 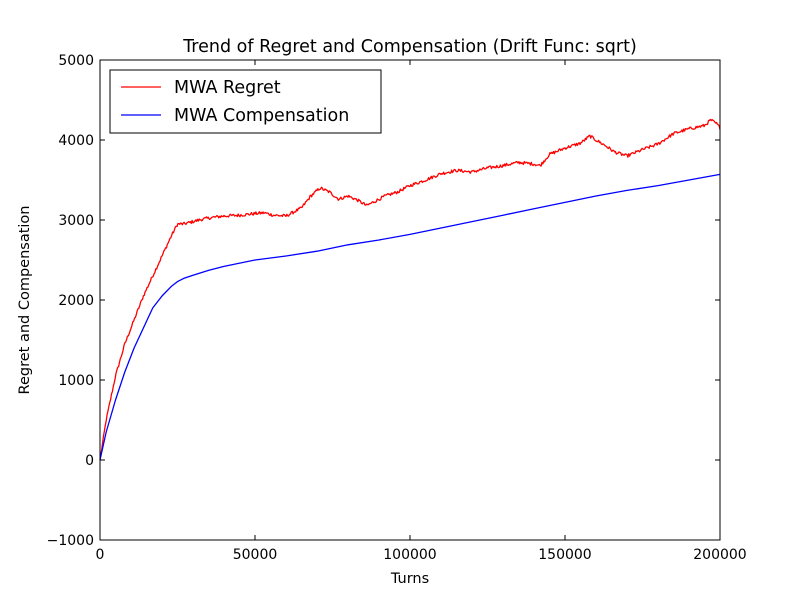 What do you see at coordinates (70, 541) in the screenshot?
I see `y-tick-label: −1000` at bounding box center [70, 541].